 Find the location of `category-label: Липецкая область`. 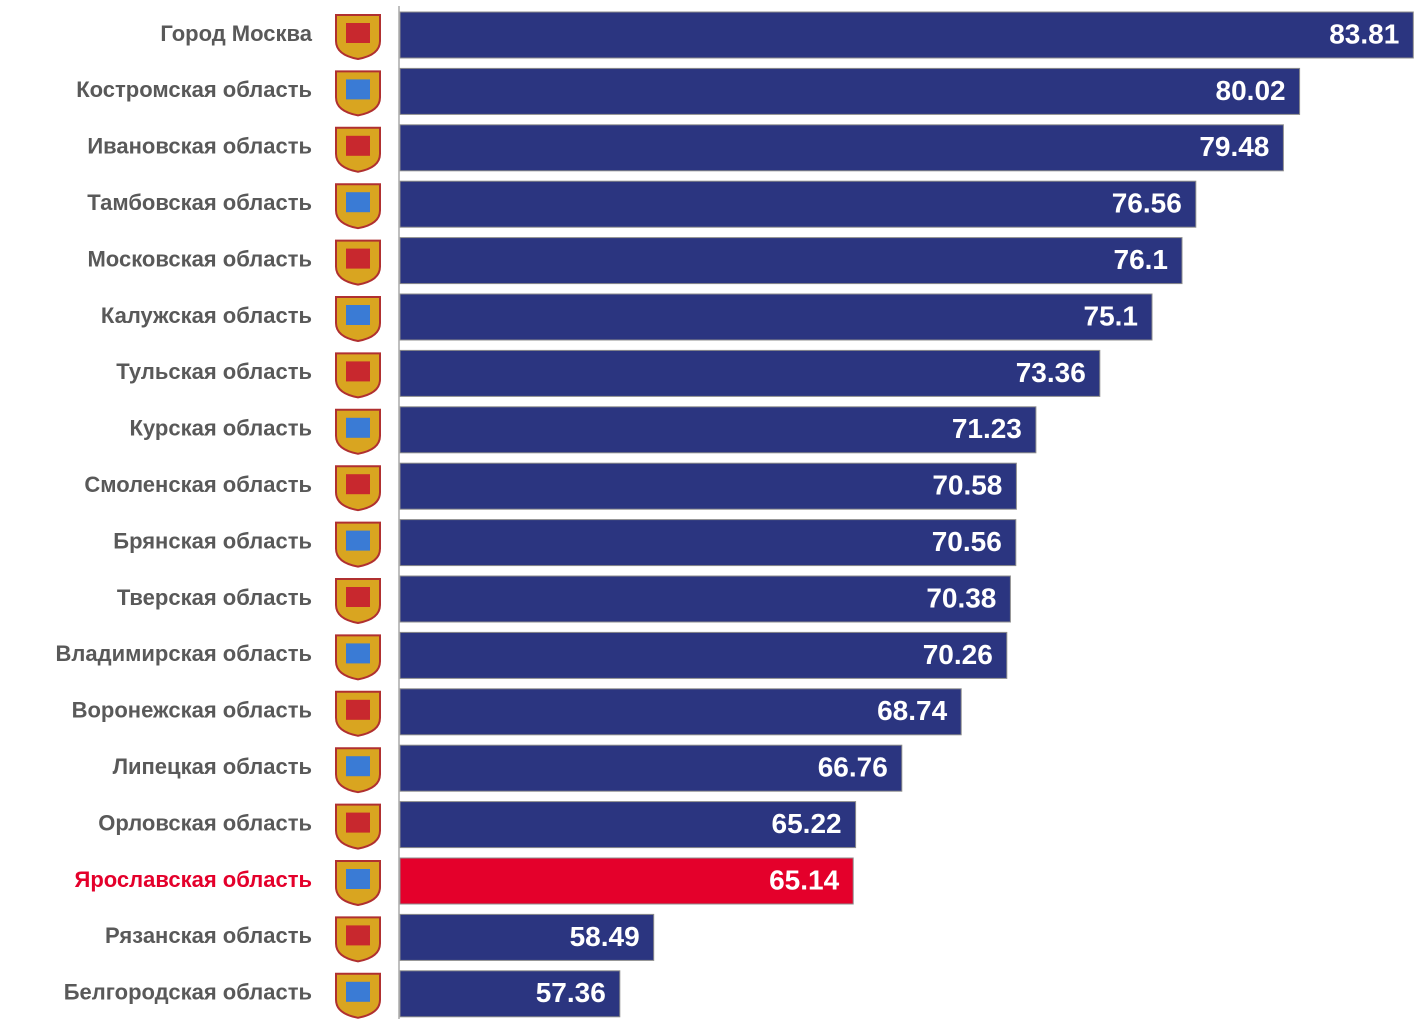

category-label: Липецкая область is located at coordinates (212, 766).